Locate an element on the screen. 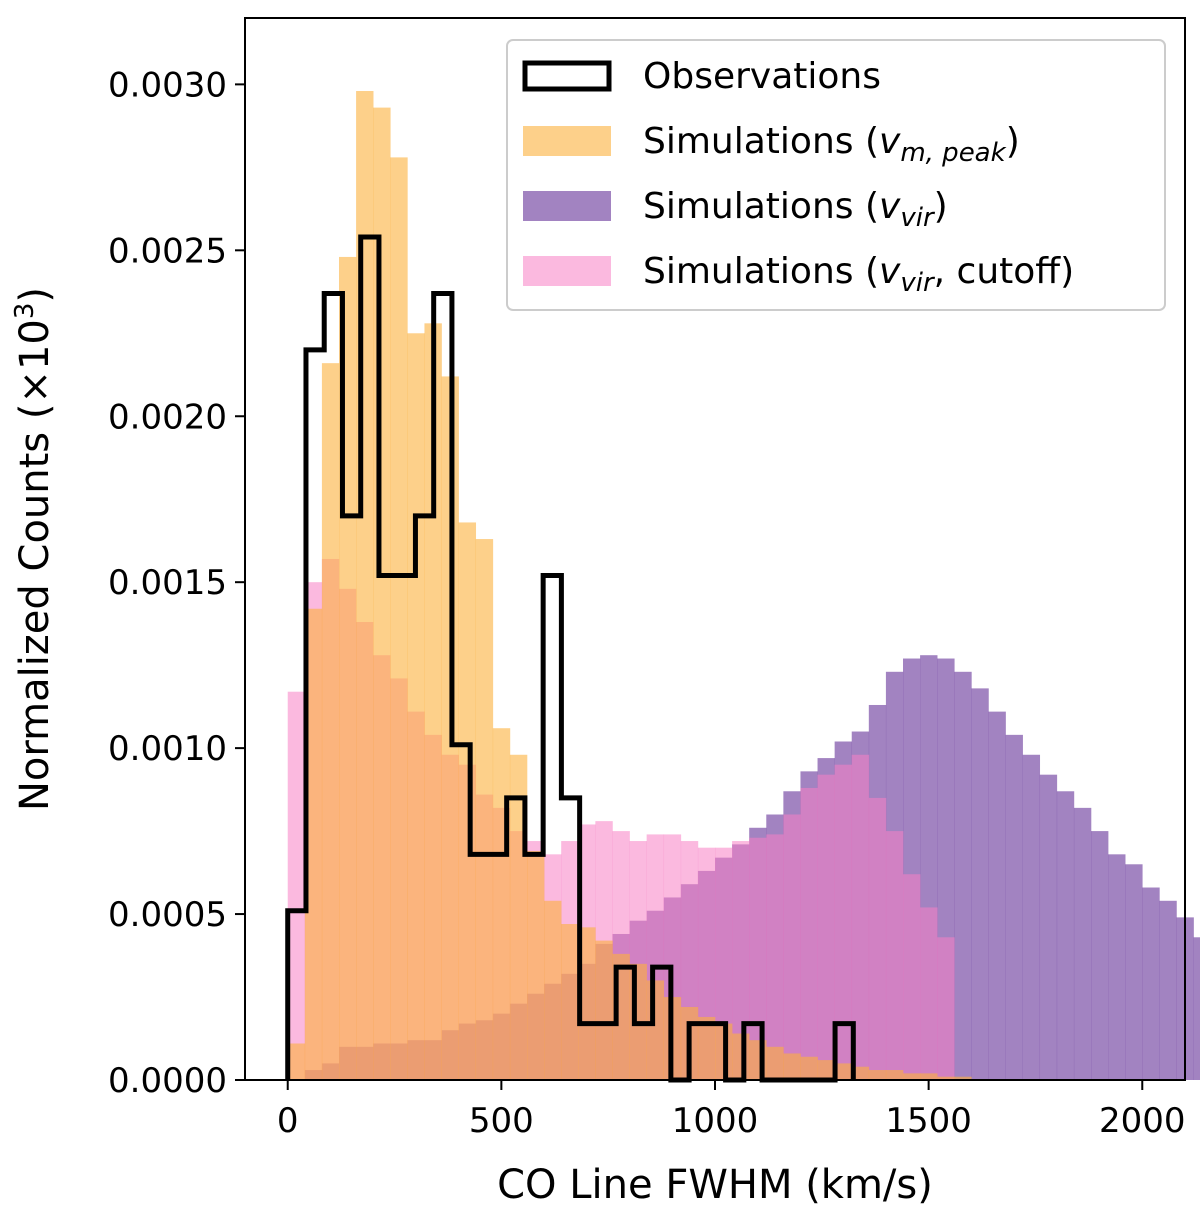  y-axis-label-exponent: 3 is located at coordinates (25, 311).